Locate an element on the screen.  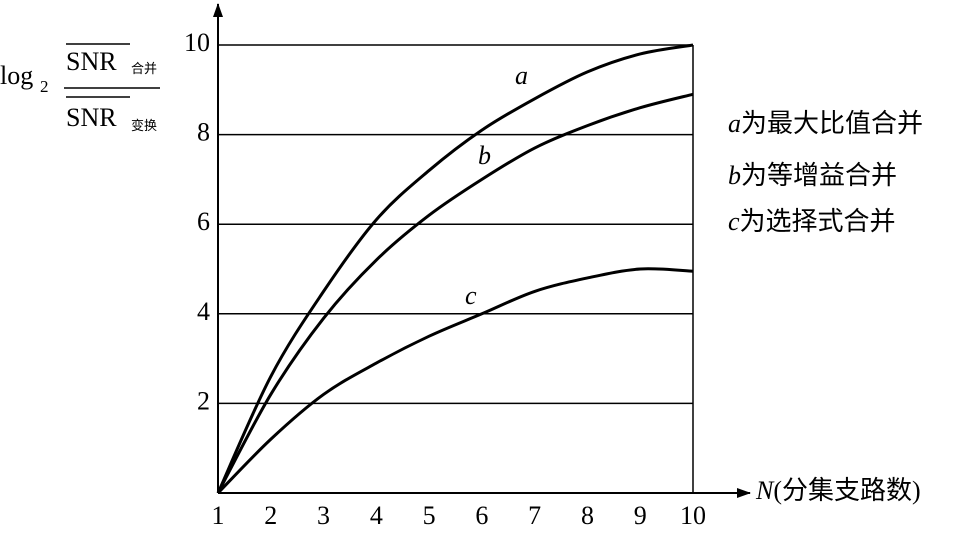
legend-description: 为最大比值合并 is located at coordinates (832, 123).